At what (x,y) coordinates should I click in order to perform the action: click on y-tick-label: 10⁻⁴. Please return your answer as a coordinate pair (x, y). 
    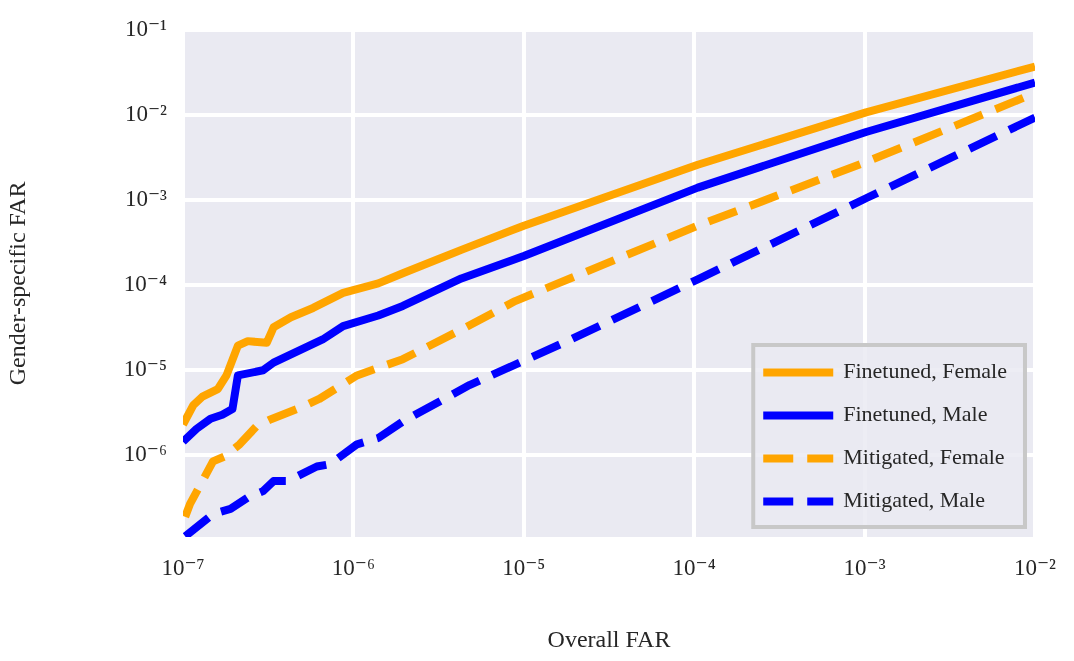
    Looking at the image, I should click on (145, 284).